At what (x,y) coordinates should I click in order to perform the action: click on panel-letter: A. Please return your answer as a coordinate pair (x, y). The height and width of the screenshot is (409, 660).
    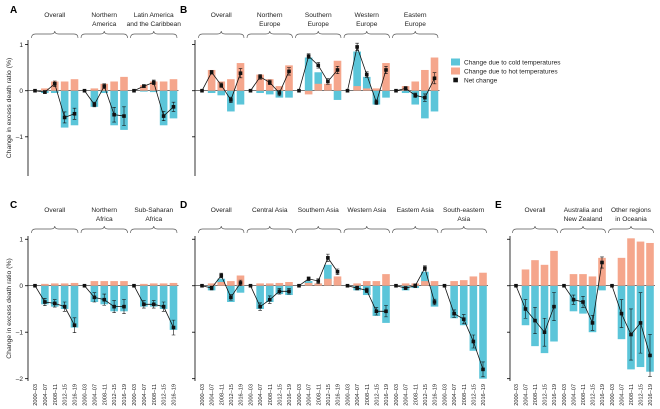
    Looking at the image, I should click on (13, 10).